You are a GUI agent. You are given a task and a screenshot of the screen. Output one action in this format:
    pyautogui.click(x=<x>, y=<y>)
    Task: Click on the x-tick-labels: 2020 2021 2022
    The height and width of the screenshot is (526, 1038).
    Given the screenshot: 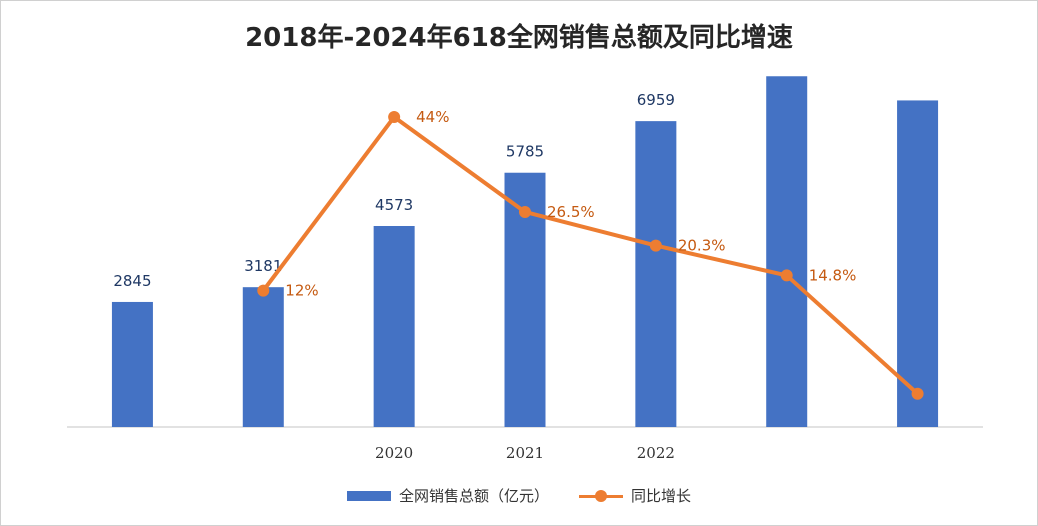 What is the action you would take?
    pyautogui.click(x=525, y=453)
    